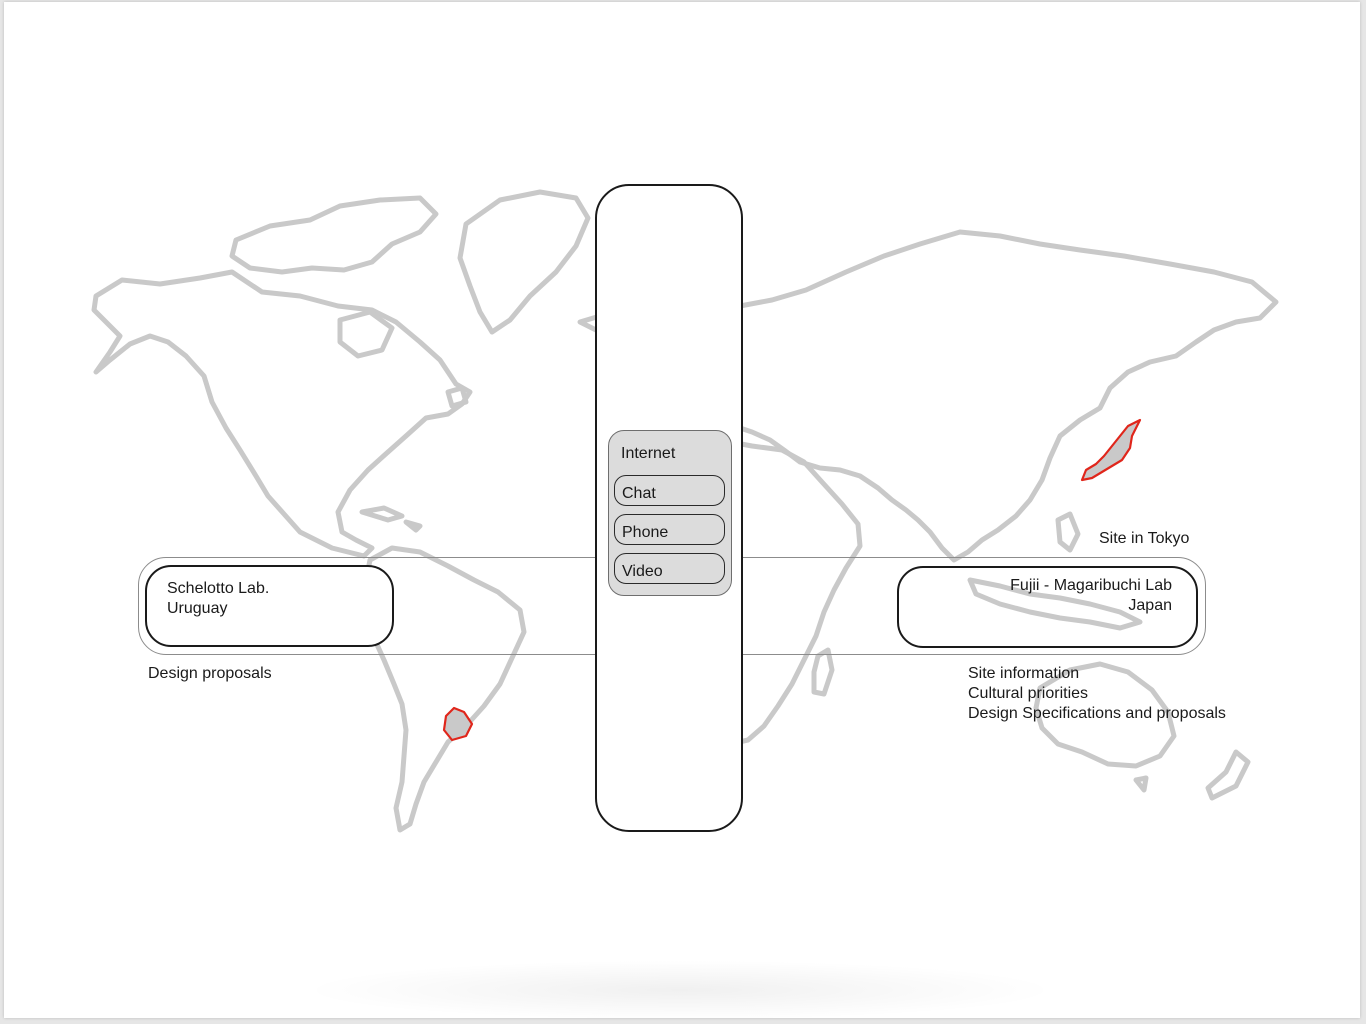 This screenshot has height=1024, width=1366. What do you see at coordinates (669, 490) in the screenshot?
I see `chat-option: Chat` at bounding box center [669, 490].